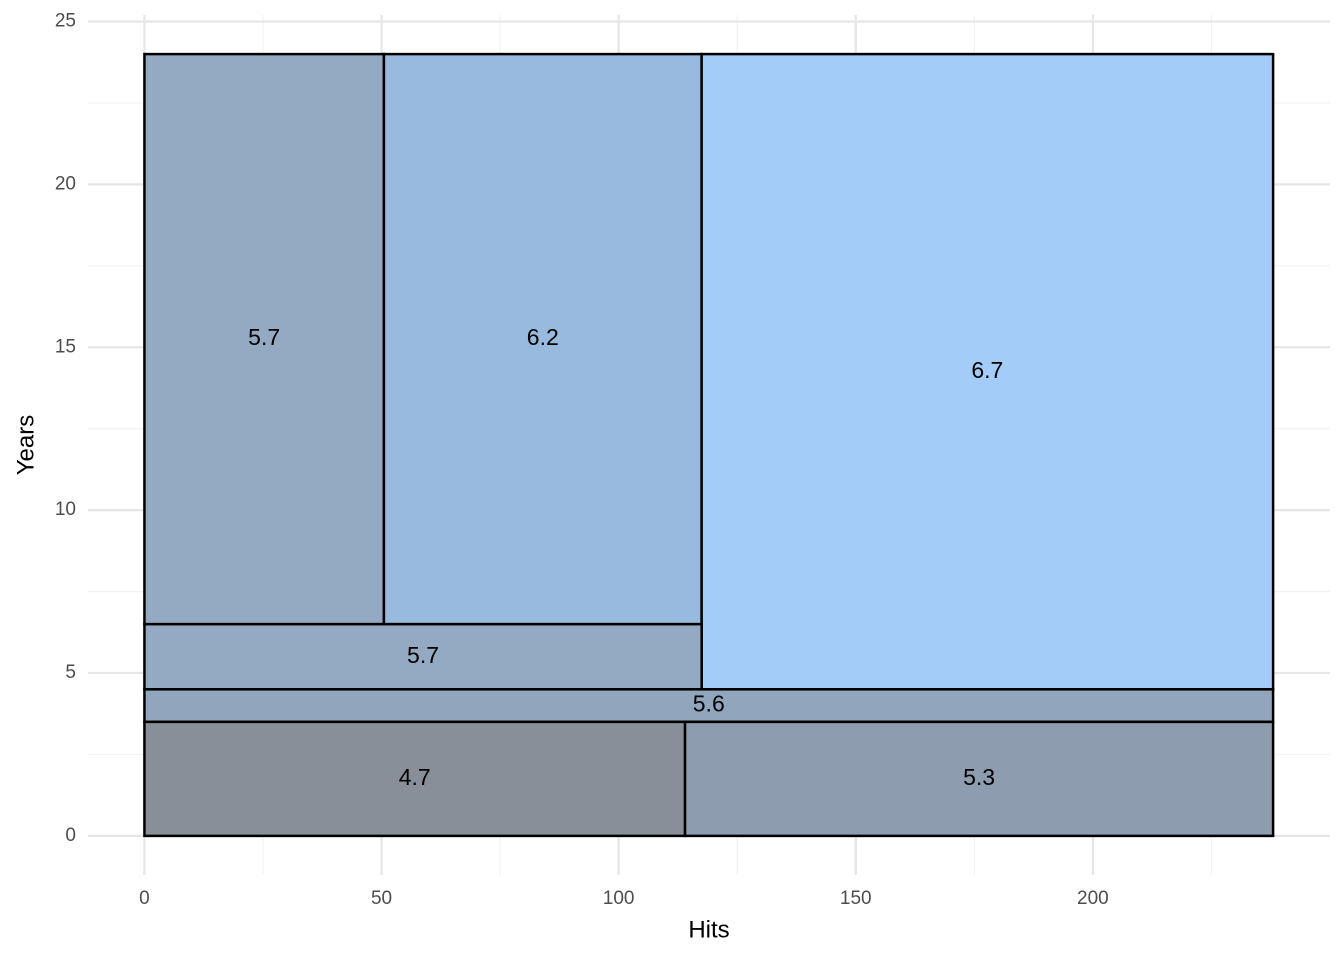 This screenshot has width=1344, height=960. Describe the element at coordinates (70, 672) in the screenshot. I see `y-tick-label: 5` at that location.